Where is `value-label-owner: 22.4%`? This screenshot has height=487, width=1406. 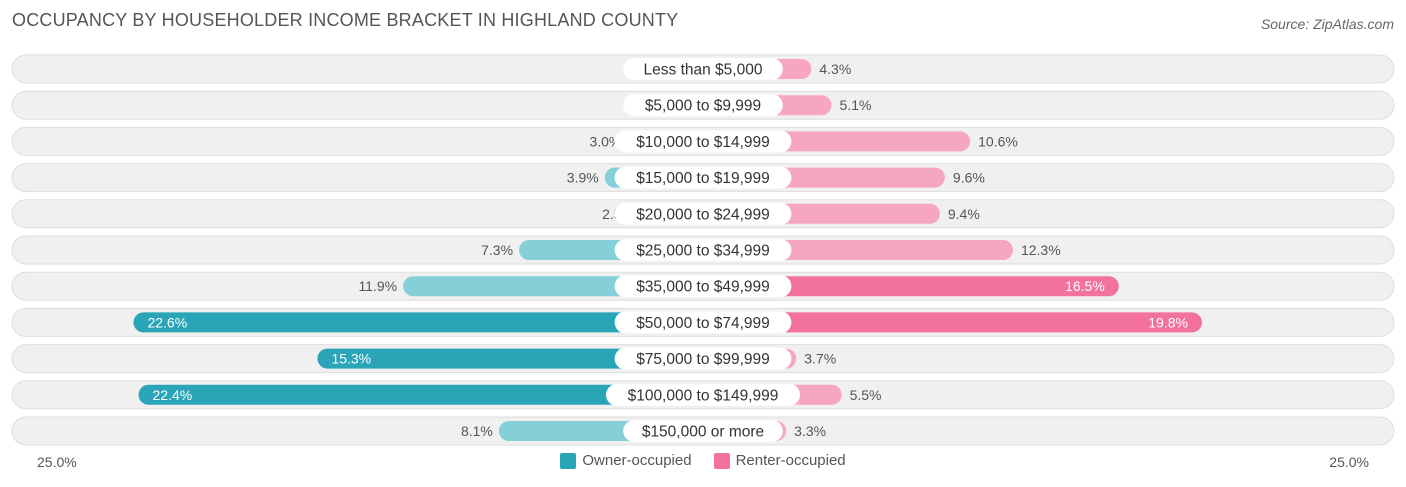
value-label-owner: 22.4% is located at coordinates (173, 395).